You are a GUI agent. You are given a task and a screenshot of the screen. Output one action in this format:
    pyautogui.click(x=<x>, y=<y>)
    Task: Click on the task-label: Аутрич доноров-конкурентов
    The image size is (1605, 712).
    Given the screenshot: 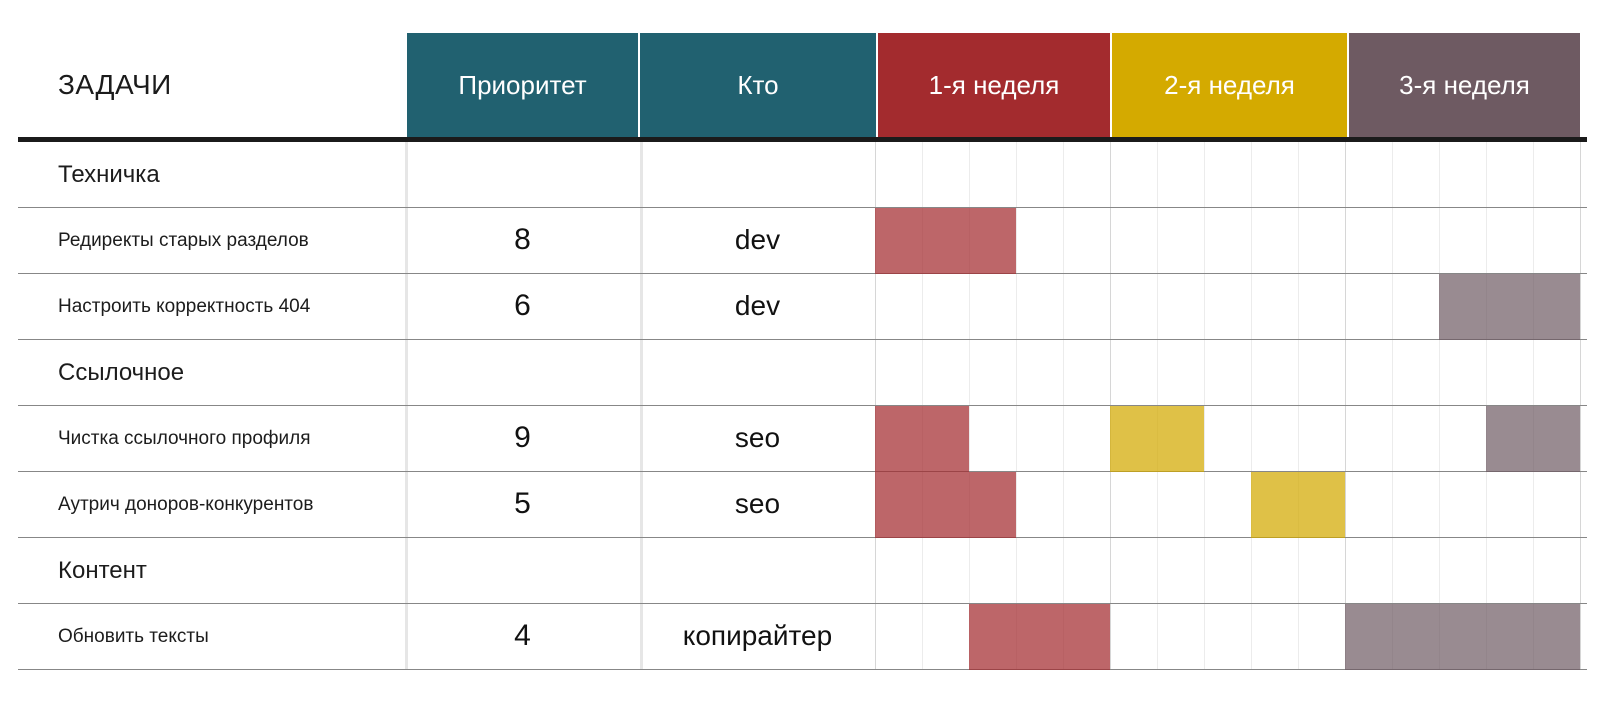 What is the action you would take?
    pyautogui.click(x=186, y=504)
    